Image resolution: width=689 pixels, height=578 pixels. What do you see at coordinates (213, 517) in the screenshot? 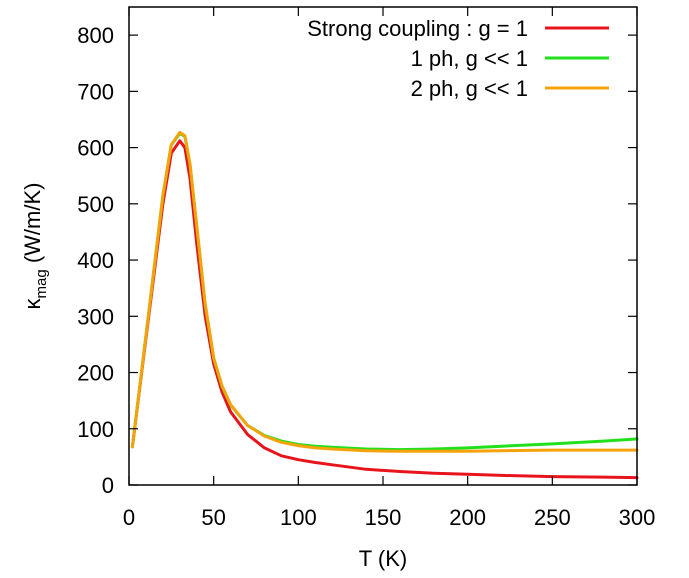
I see `x-tick-label: 50` at bounding box center [213, 517].